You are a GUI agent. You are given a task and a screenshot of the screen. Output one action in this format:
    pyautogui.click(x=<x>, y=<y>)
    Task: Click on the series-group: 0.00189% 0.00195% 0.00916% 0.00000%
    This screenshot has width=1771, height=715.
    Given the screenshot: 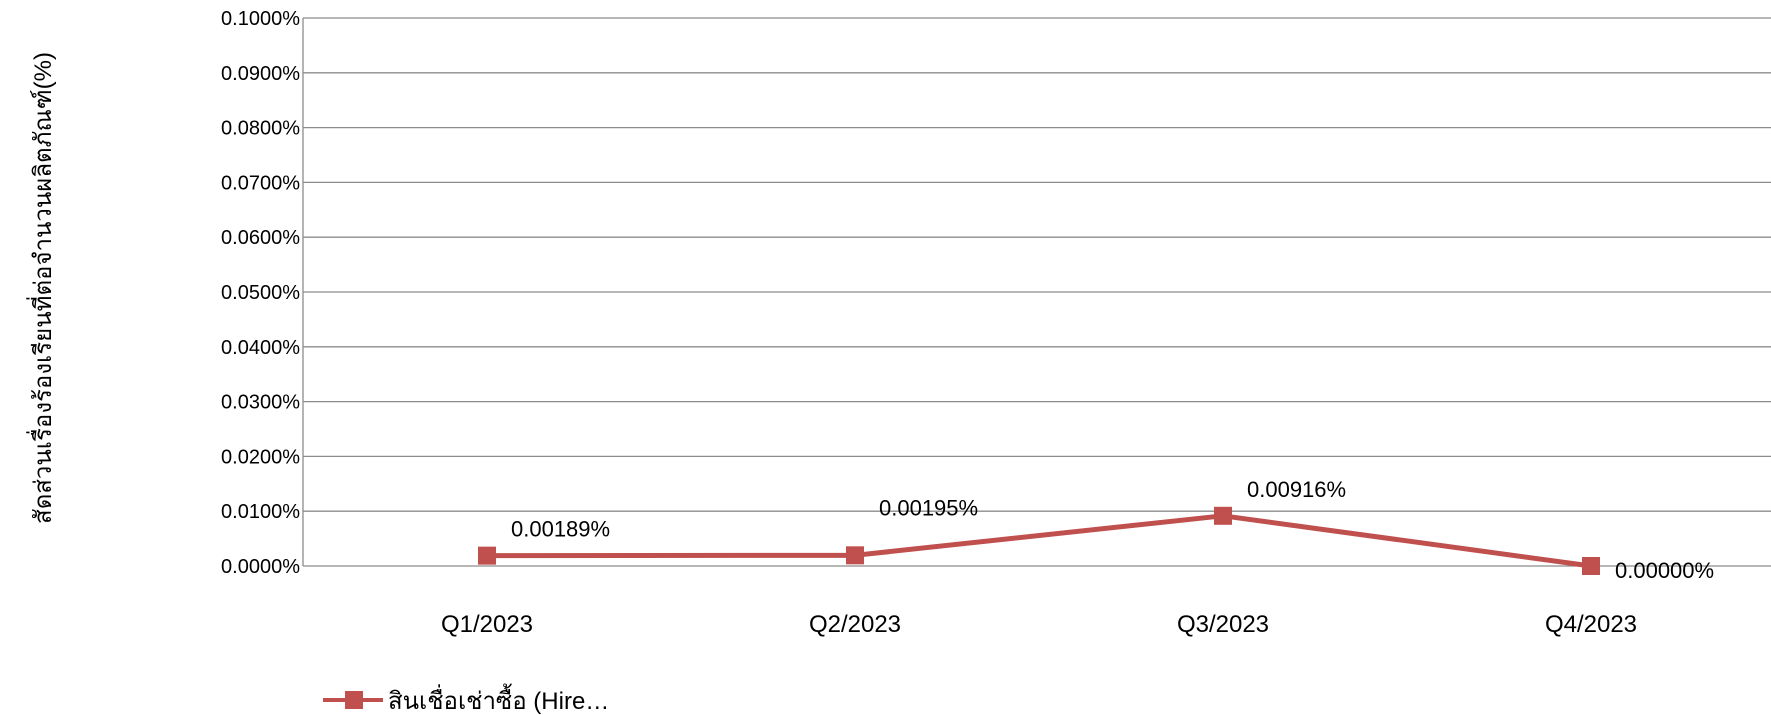 What is the action you would take?
    pyautogui.click(x=1096, y=530)
    